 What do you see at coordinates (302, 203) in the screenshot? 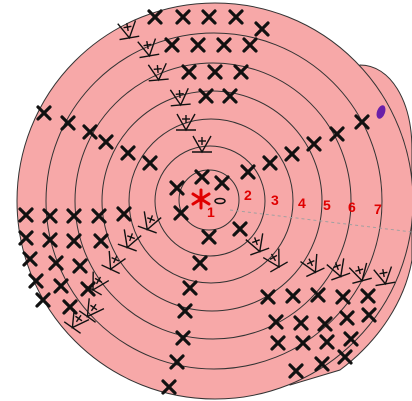
I see `round-label-4: 4` at bounding box center [302, 203].